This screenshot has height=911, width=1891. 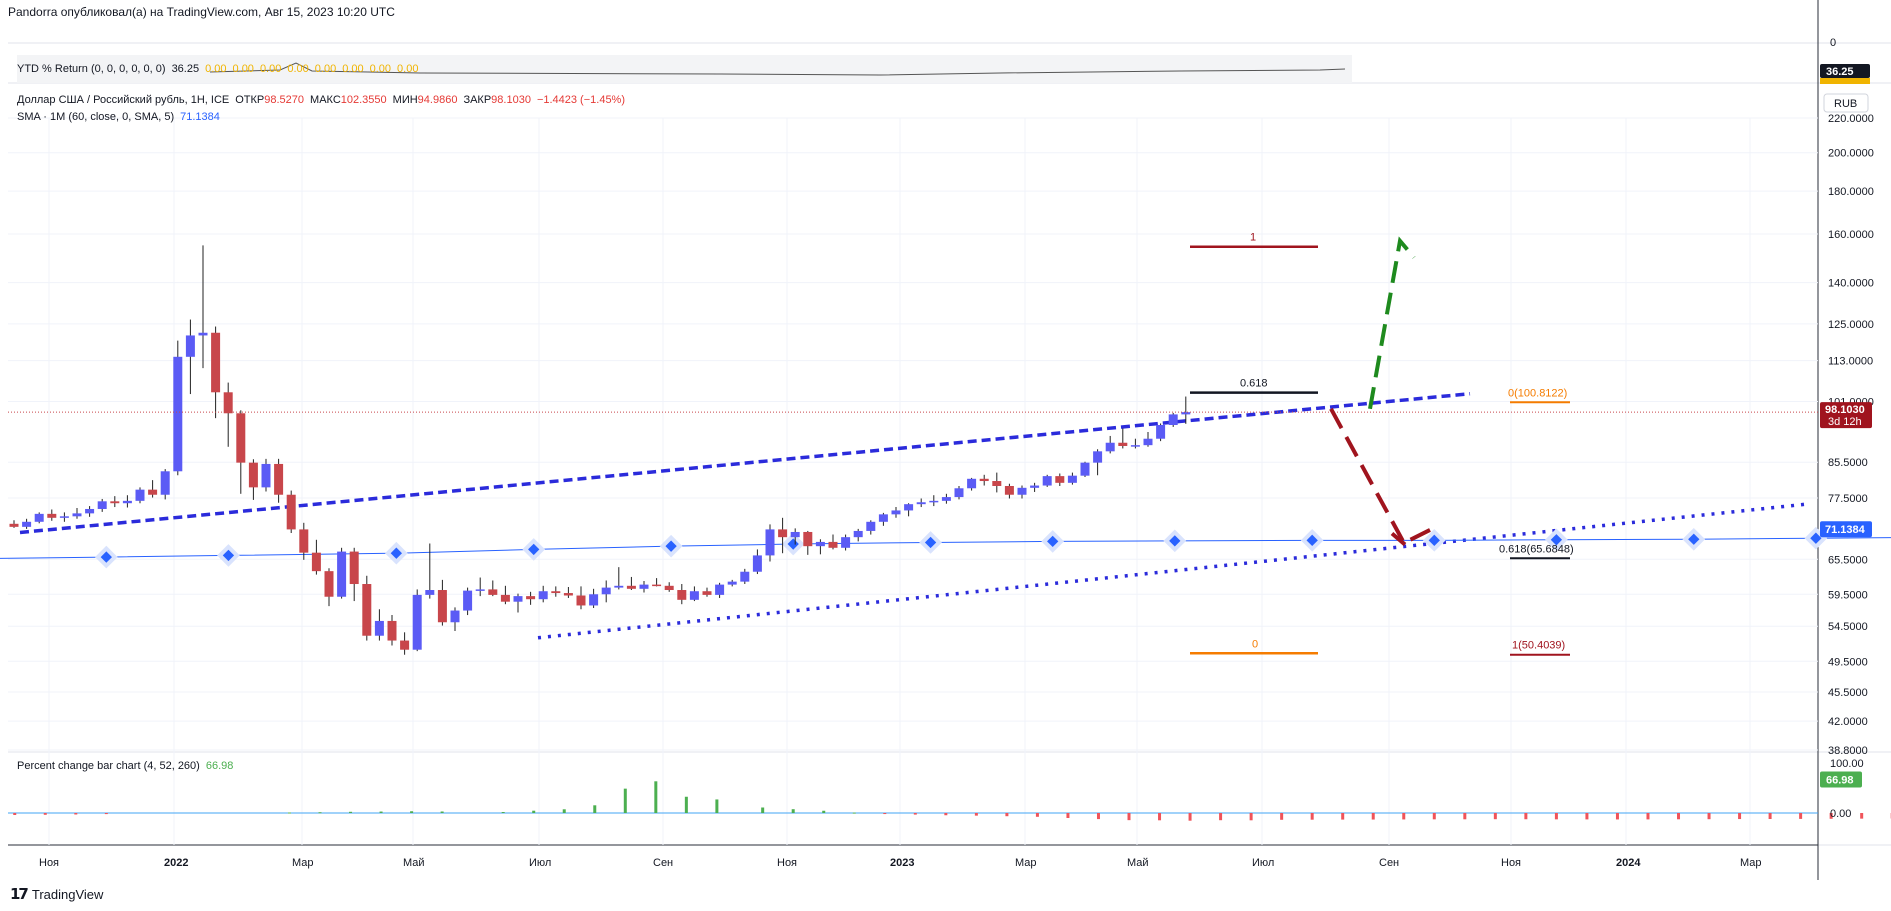 I want to click on fib-label-0: 0, so click(x=1255, y=644).